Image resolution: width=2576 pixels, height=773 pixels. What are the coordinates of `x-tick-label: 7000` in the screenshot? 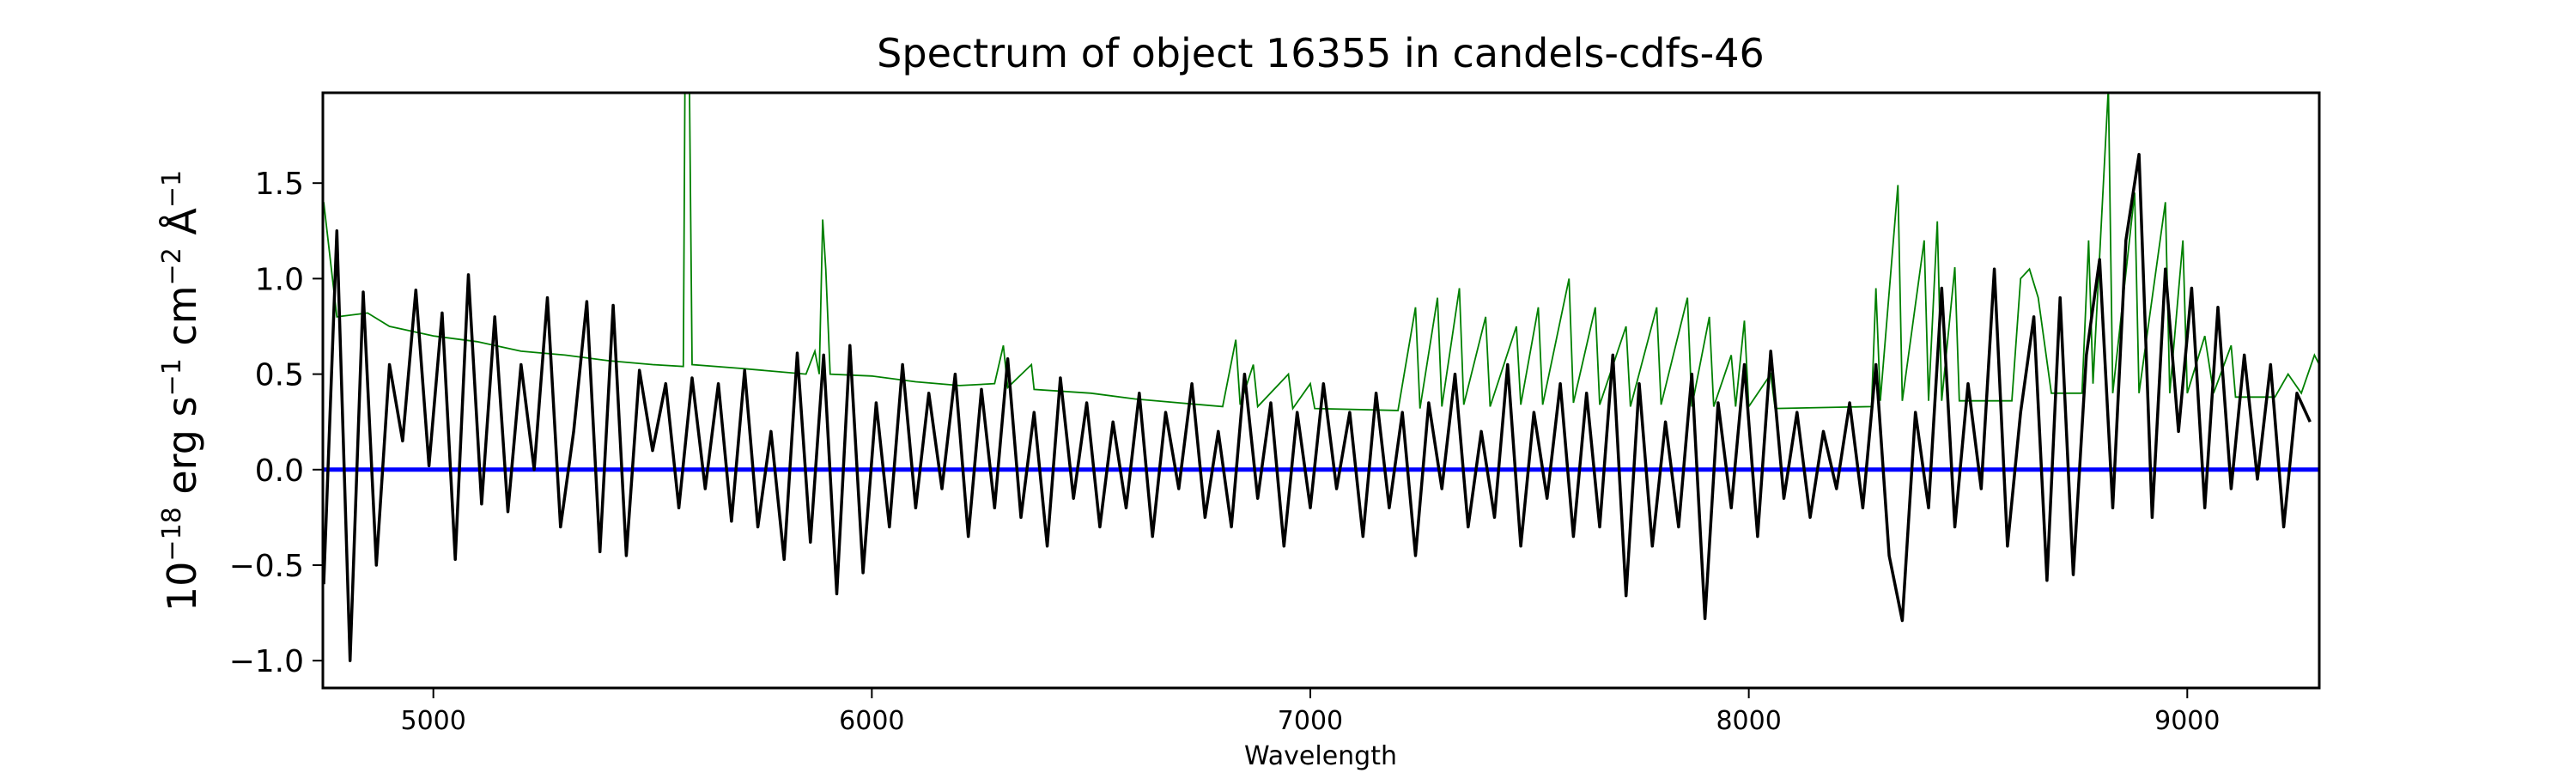 It's located at (1310, 721).